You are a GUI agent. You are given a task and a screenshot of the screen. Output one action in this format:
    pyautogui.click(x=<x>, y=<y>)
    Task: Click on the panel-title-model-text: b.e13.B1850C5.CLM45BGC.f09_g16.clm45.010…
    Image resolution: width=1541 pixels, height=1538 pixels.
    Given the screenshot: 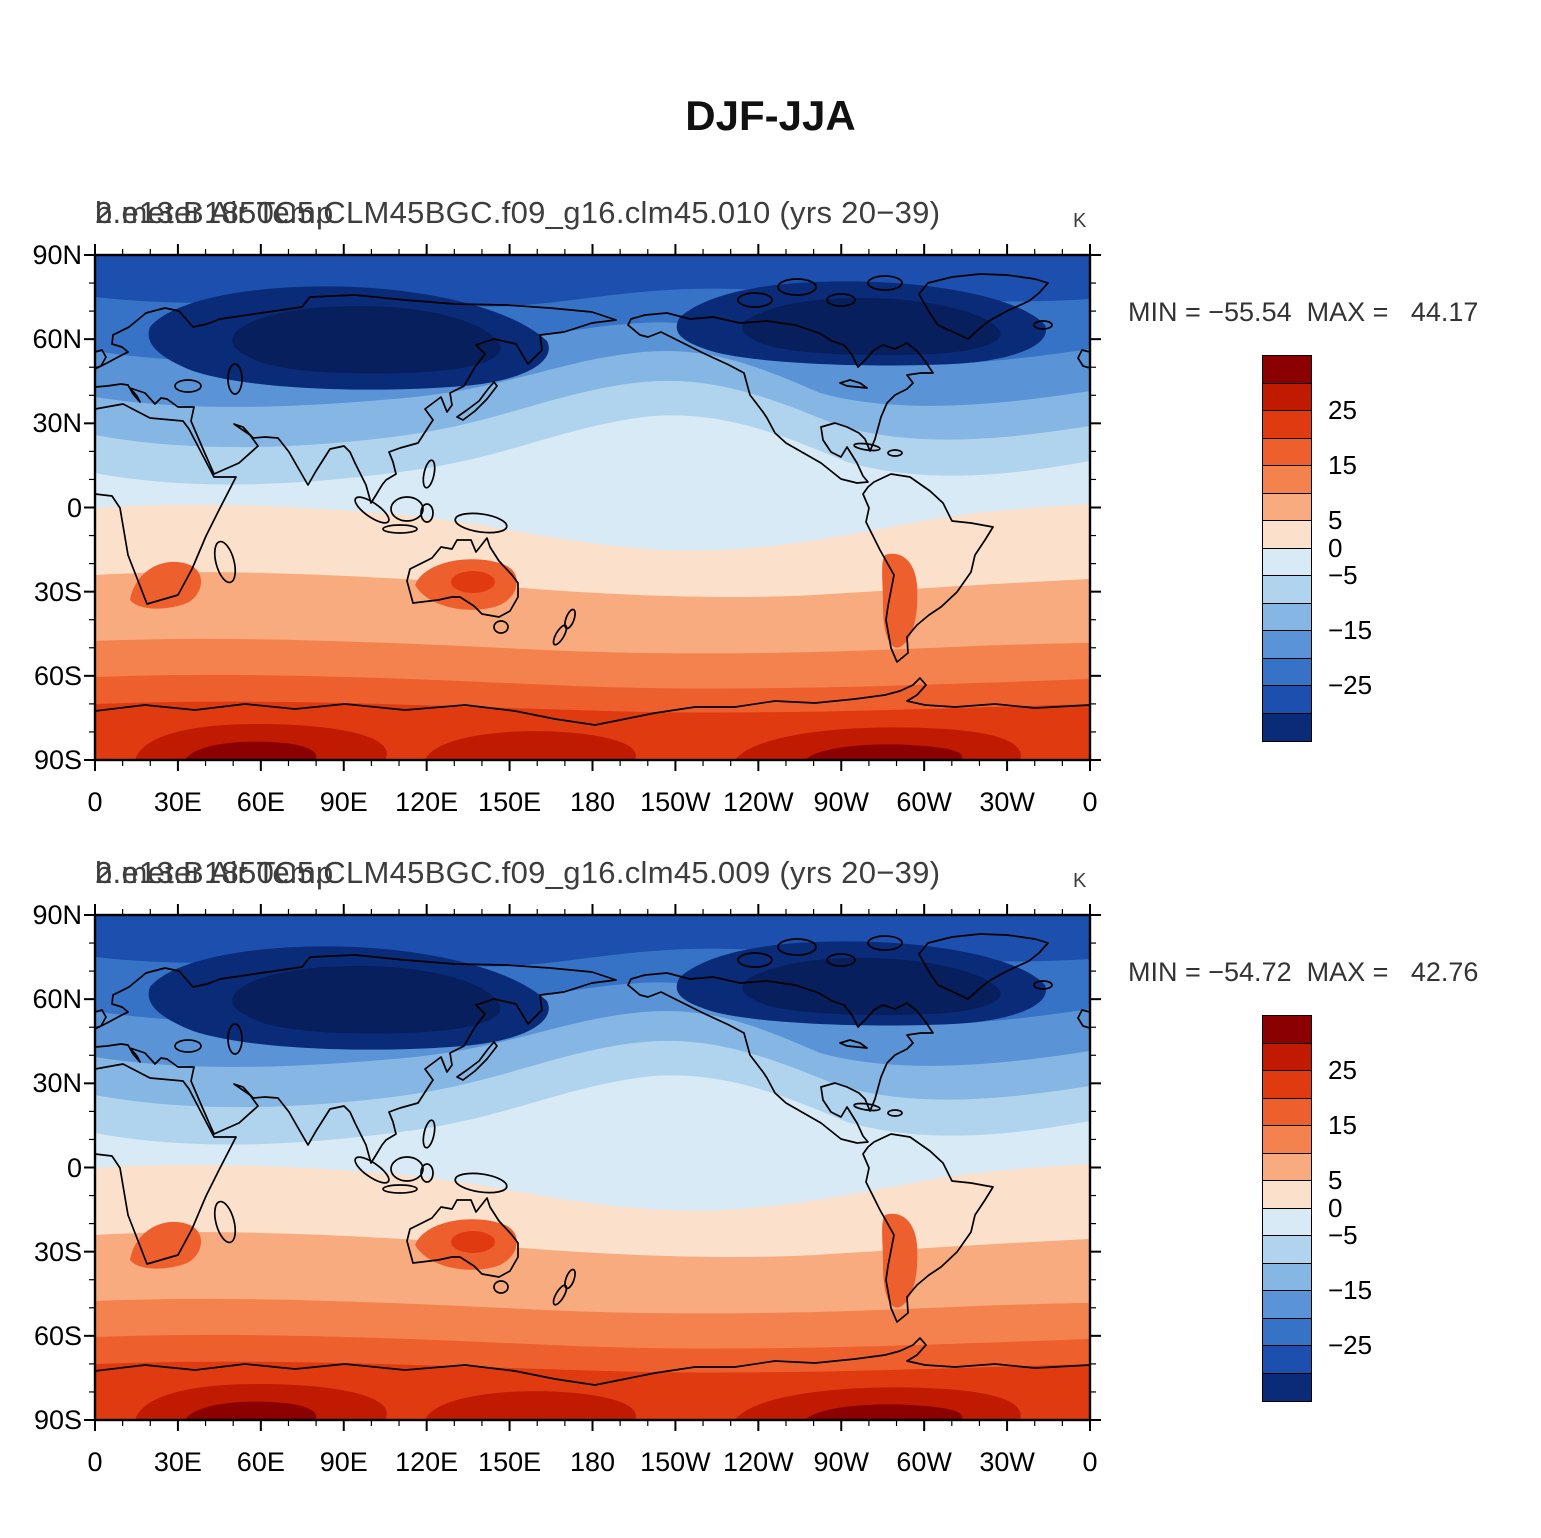 What is the action you would take?
    pyautogui.click(x=518, y=212)
    